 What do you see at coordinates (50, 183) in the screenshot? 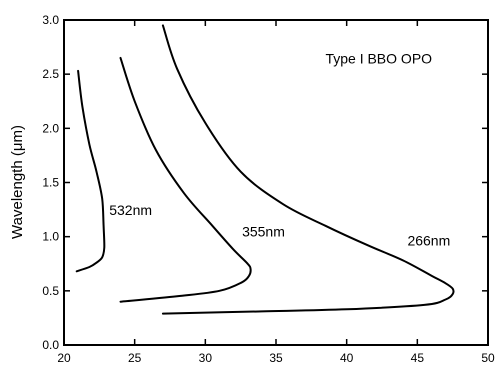
I see `y-tick-label: 1.5` at bounding box center [50, 183].